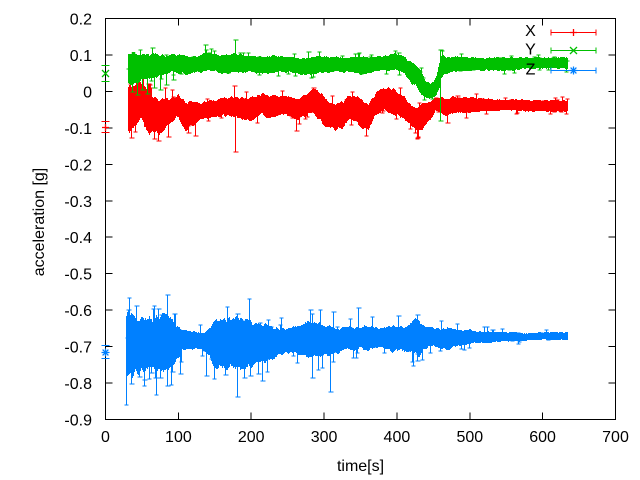 Image resolution: width=640 pixels, height=480 pixels. I want to click on svg-text: 400, so click(397, 437).